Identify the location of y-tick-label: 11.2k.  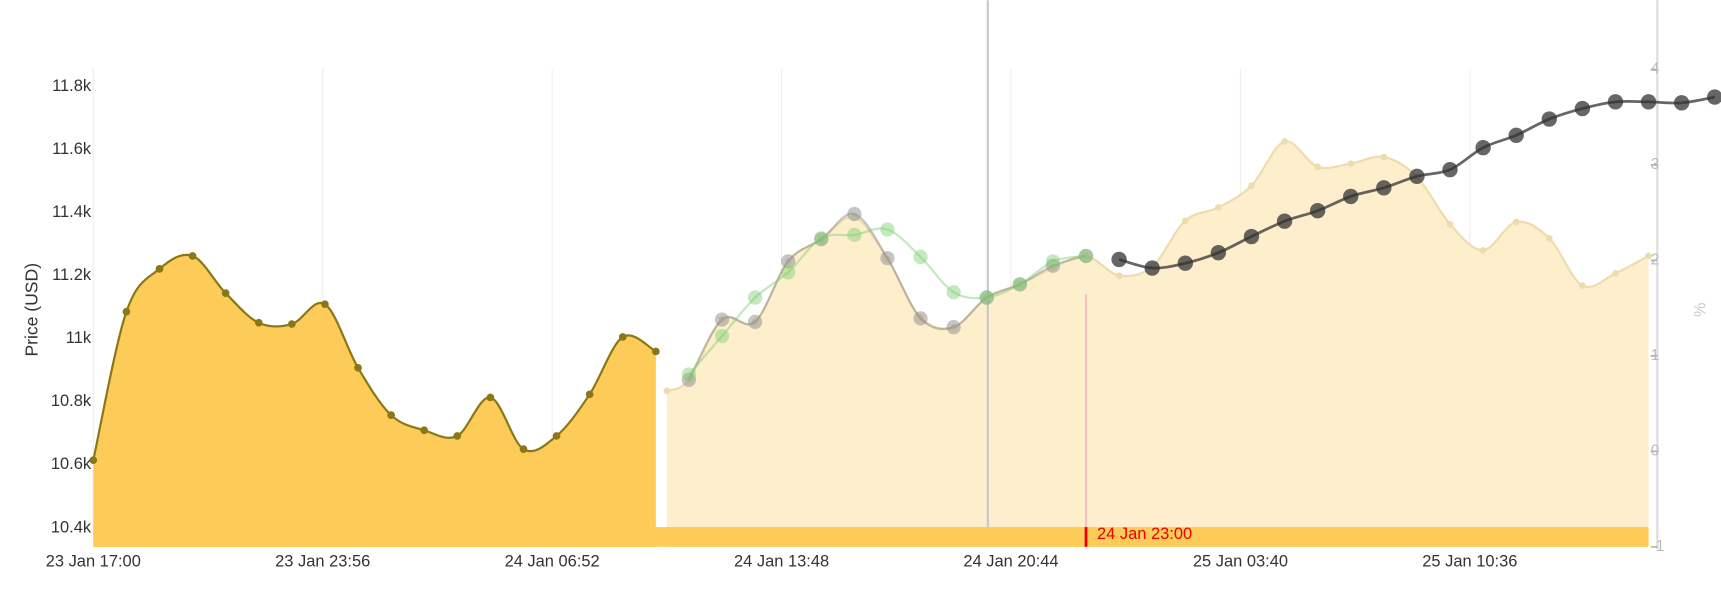
(72, 275).